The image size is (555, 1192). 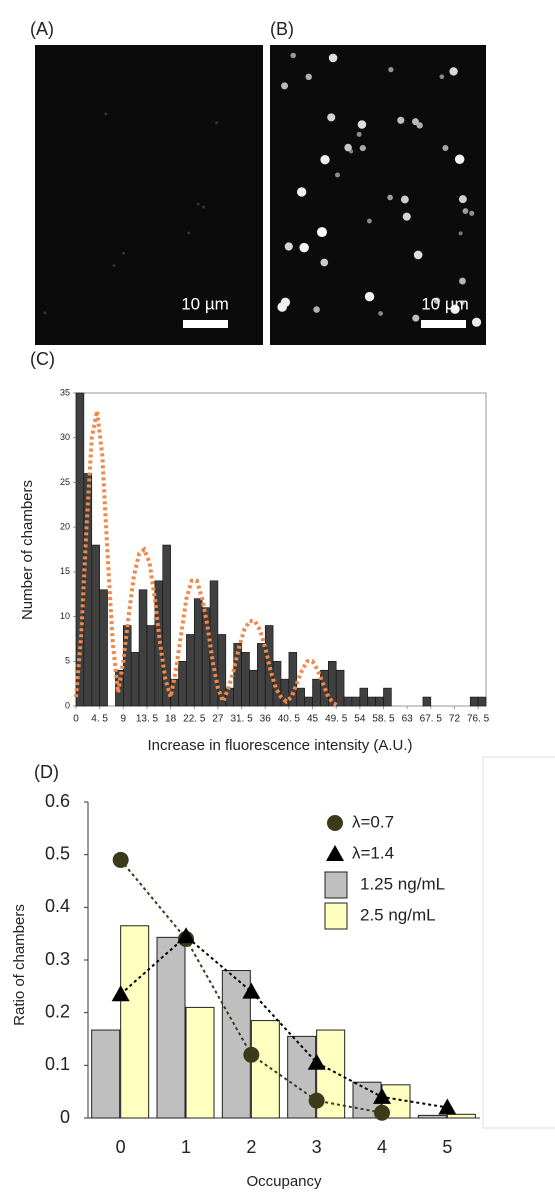 I want to click on frame, so click(x=518, y=942).